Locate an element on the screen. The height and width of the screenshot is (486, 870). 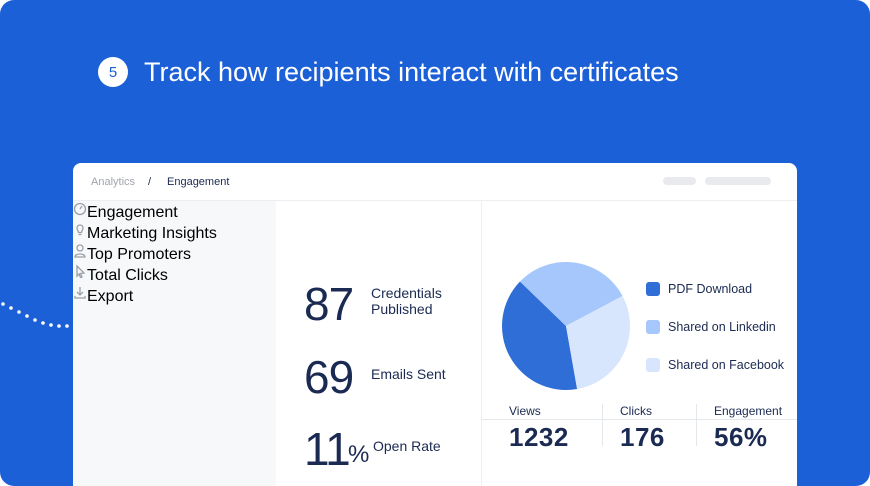
metric-label: Clicks is located at coordinates (636, 411).